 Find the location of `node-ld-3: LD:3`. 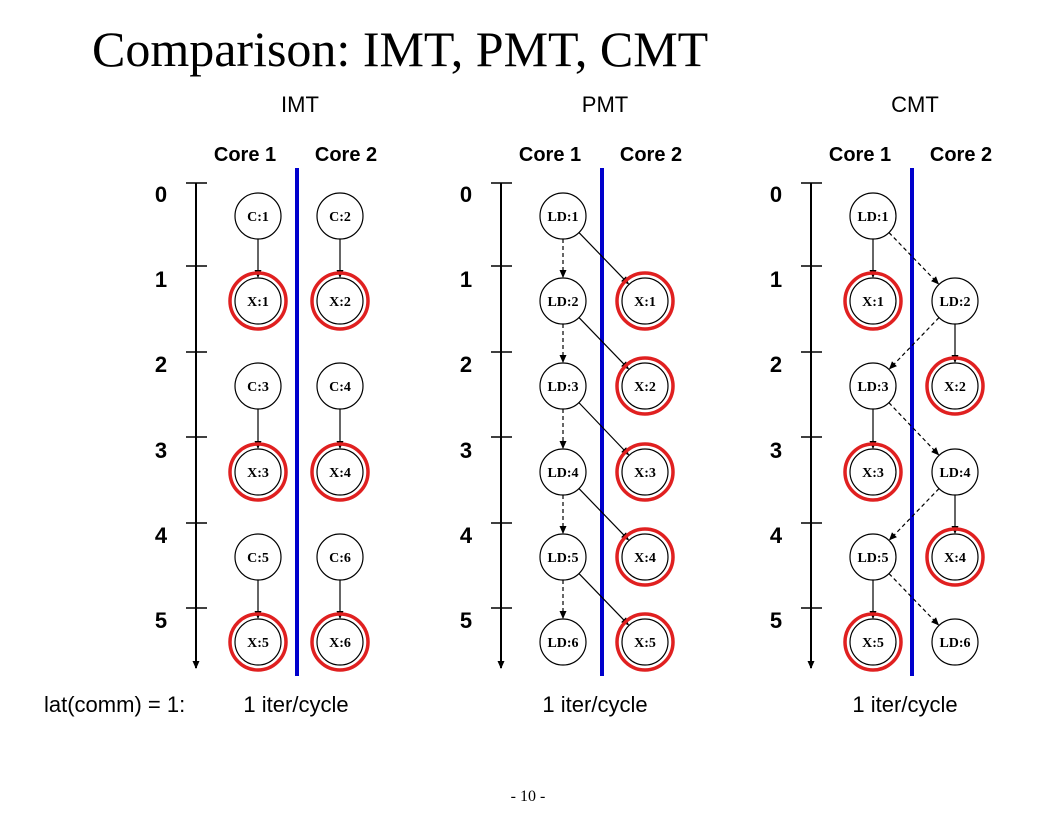

node-ld-3: LD:3 is located at coordinates (563, 386).